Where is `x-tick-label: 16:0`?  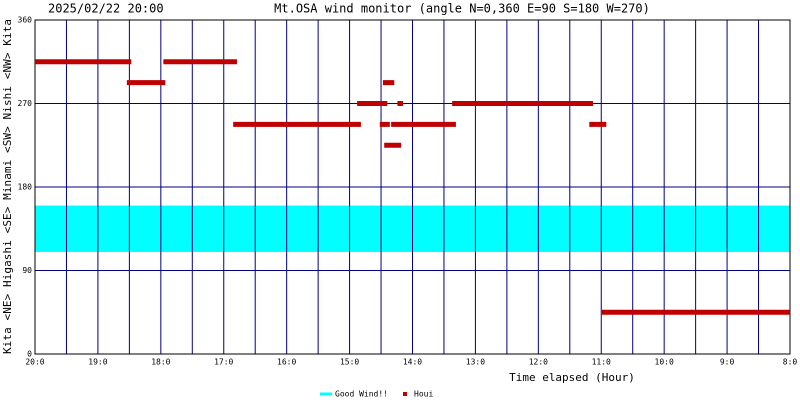
x-tick-label: 16:0 is located at coordinates (286, 362).